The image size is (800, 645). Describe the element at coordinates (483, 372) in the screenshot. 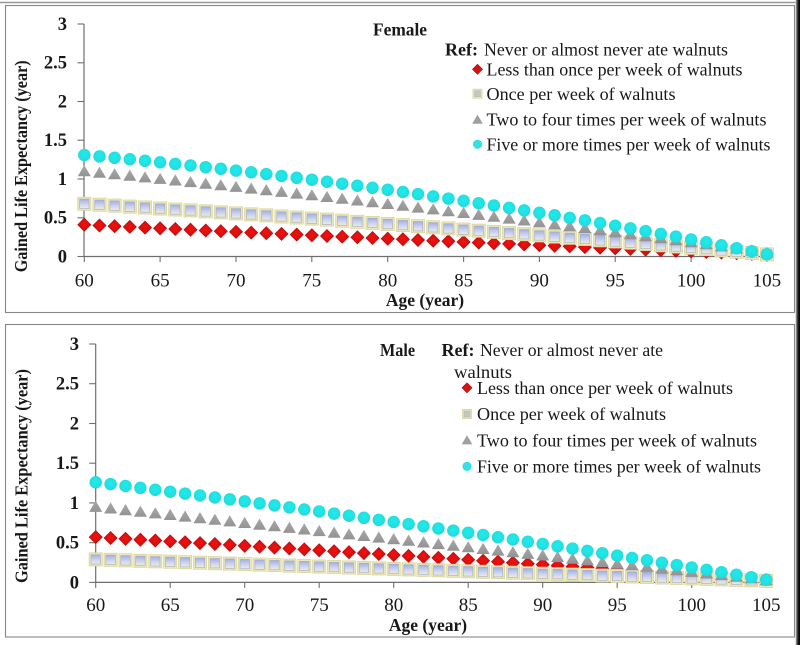

I see `svg-text: walnuts` at that location.